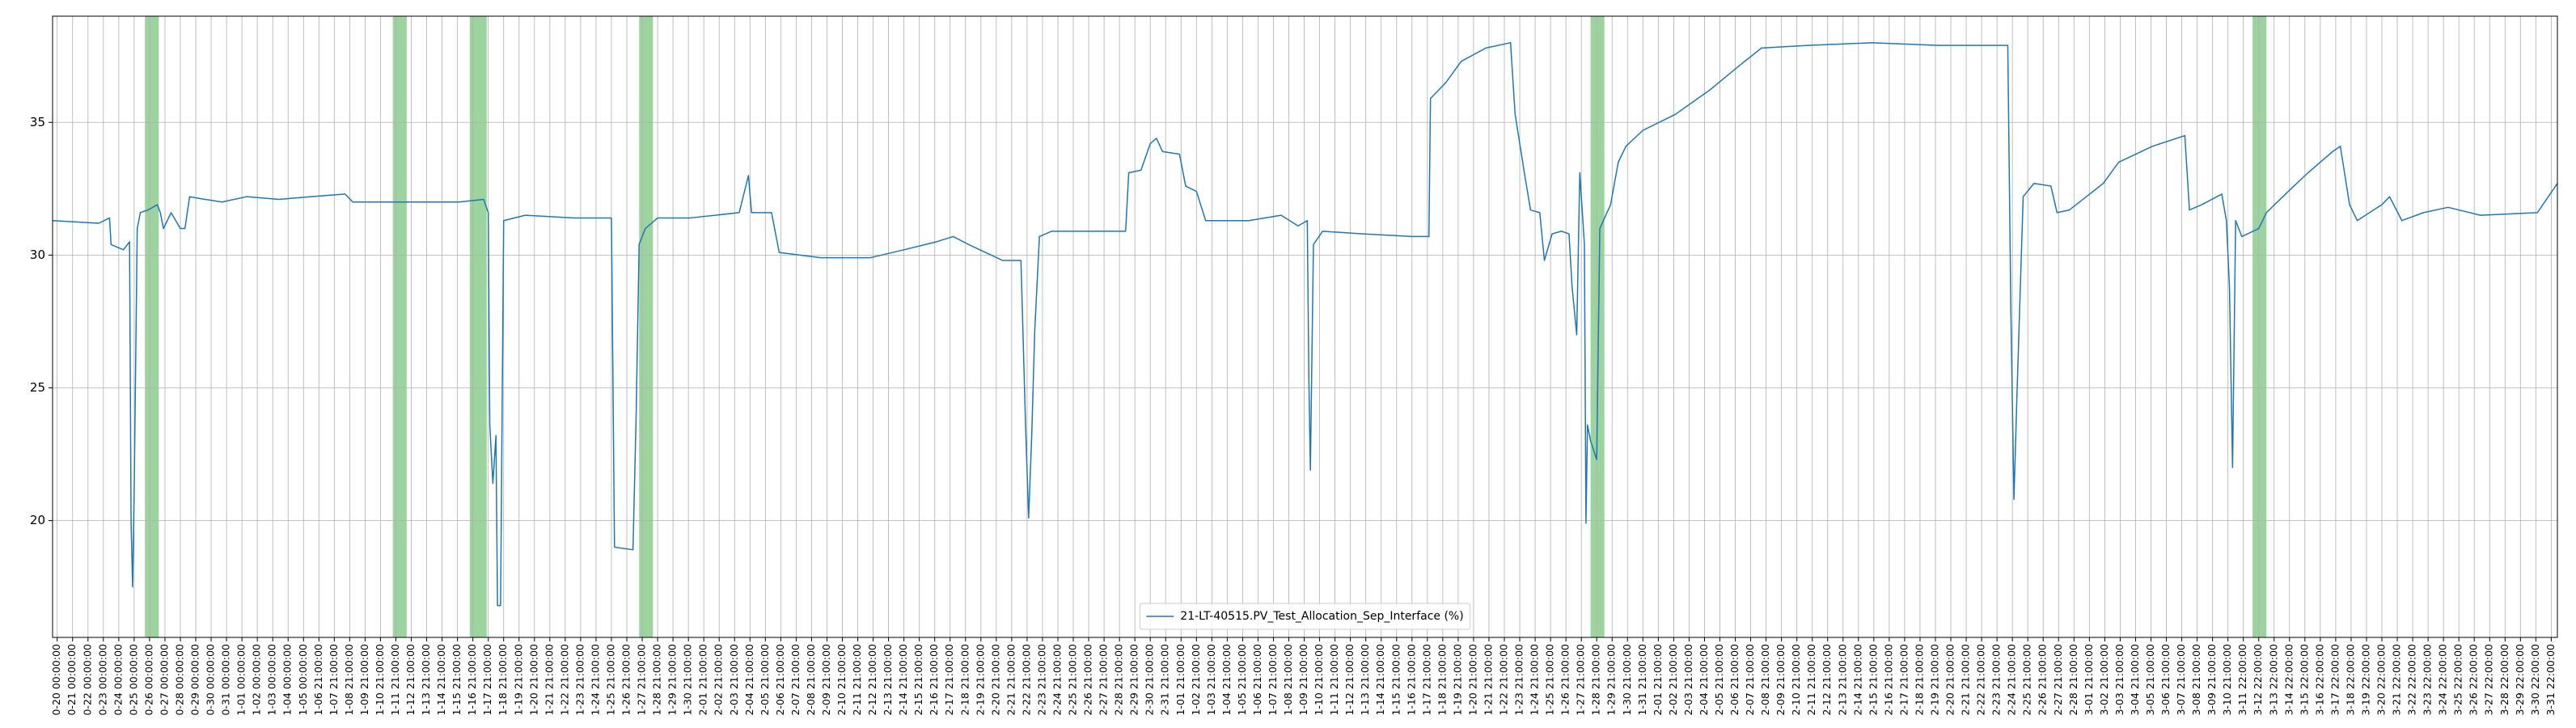 This screenshot has width=2576, height=728. I want to click on x-tick-label: 3-08 21:00:00, so click(2196, 680).